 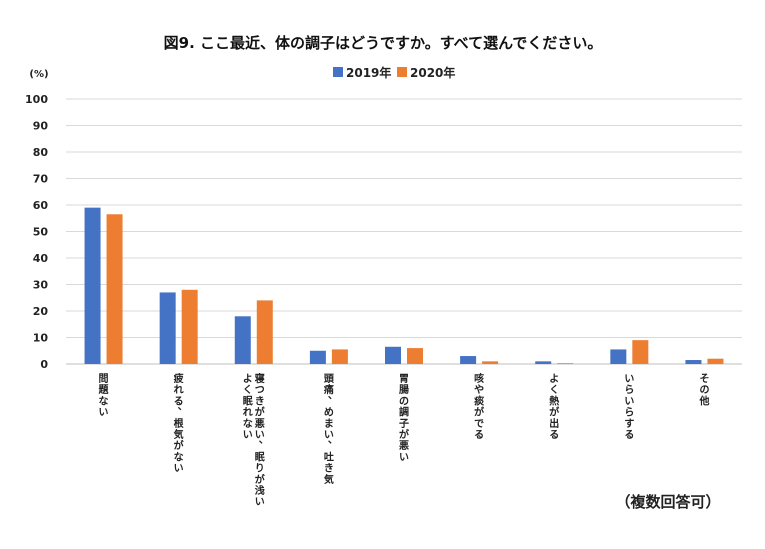 I want to click on category-label-8-line-0: その他, so click(x=703, y=390).